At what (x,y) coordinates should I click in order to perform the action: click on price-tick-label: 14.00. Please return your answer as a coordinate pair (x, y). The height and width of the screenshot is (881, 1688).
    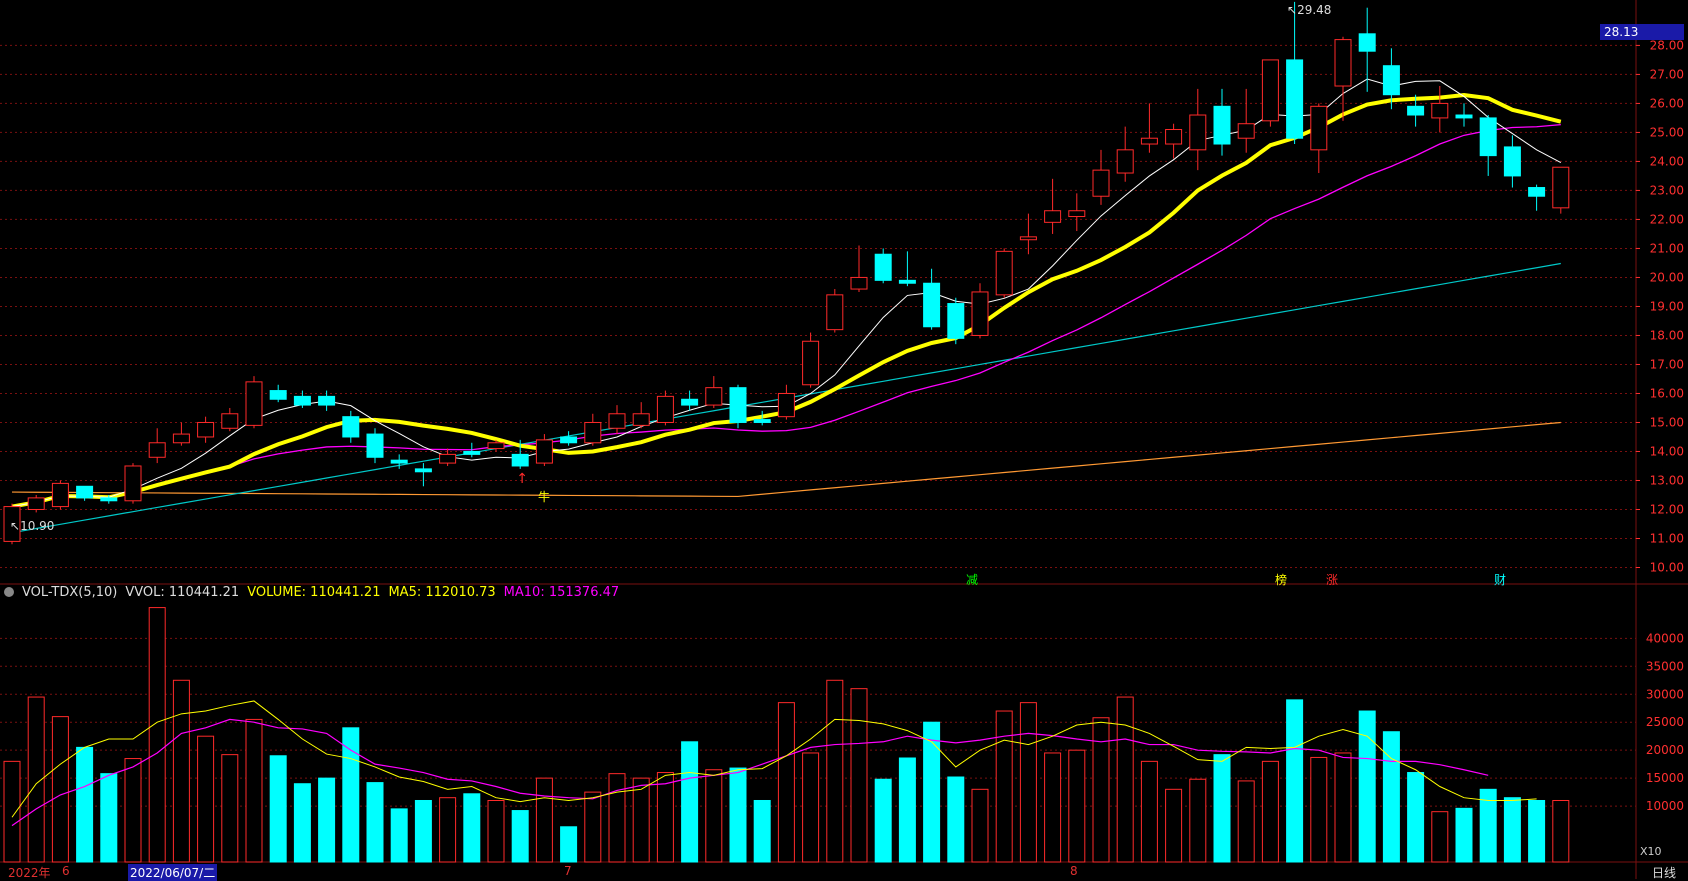
    Looking at the image, I should click on (1667, 451).